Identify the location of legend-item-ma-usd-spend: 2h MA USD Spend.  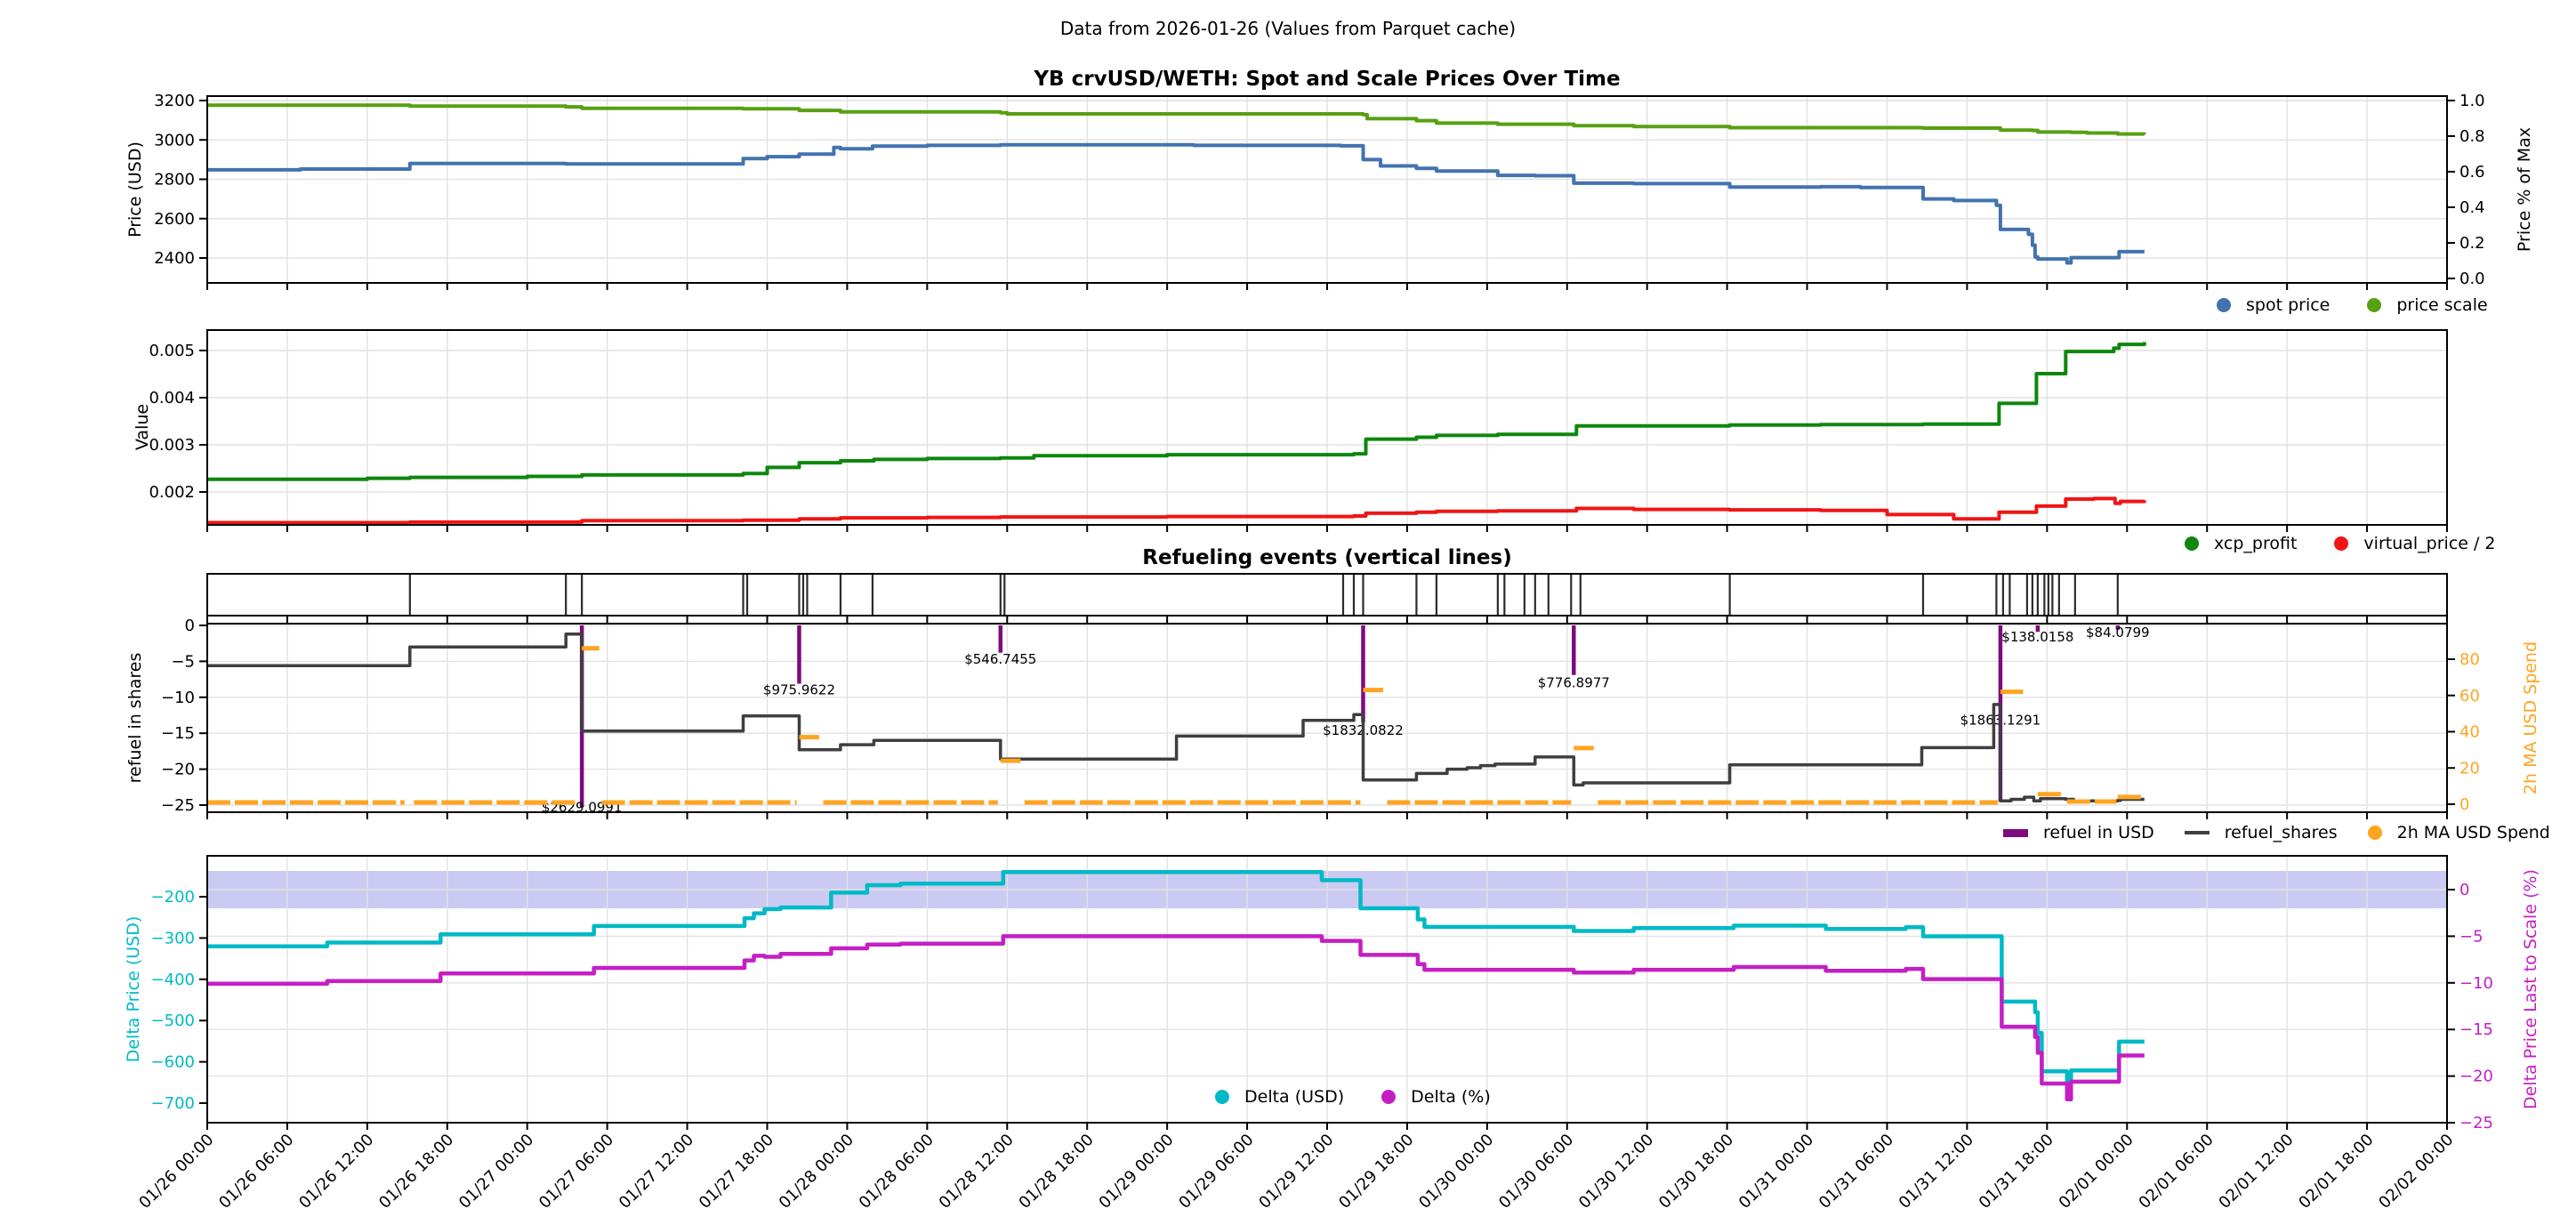
(2458, 832).